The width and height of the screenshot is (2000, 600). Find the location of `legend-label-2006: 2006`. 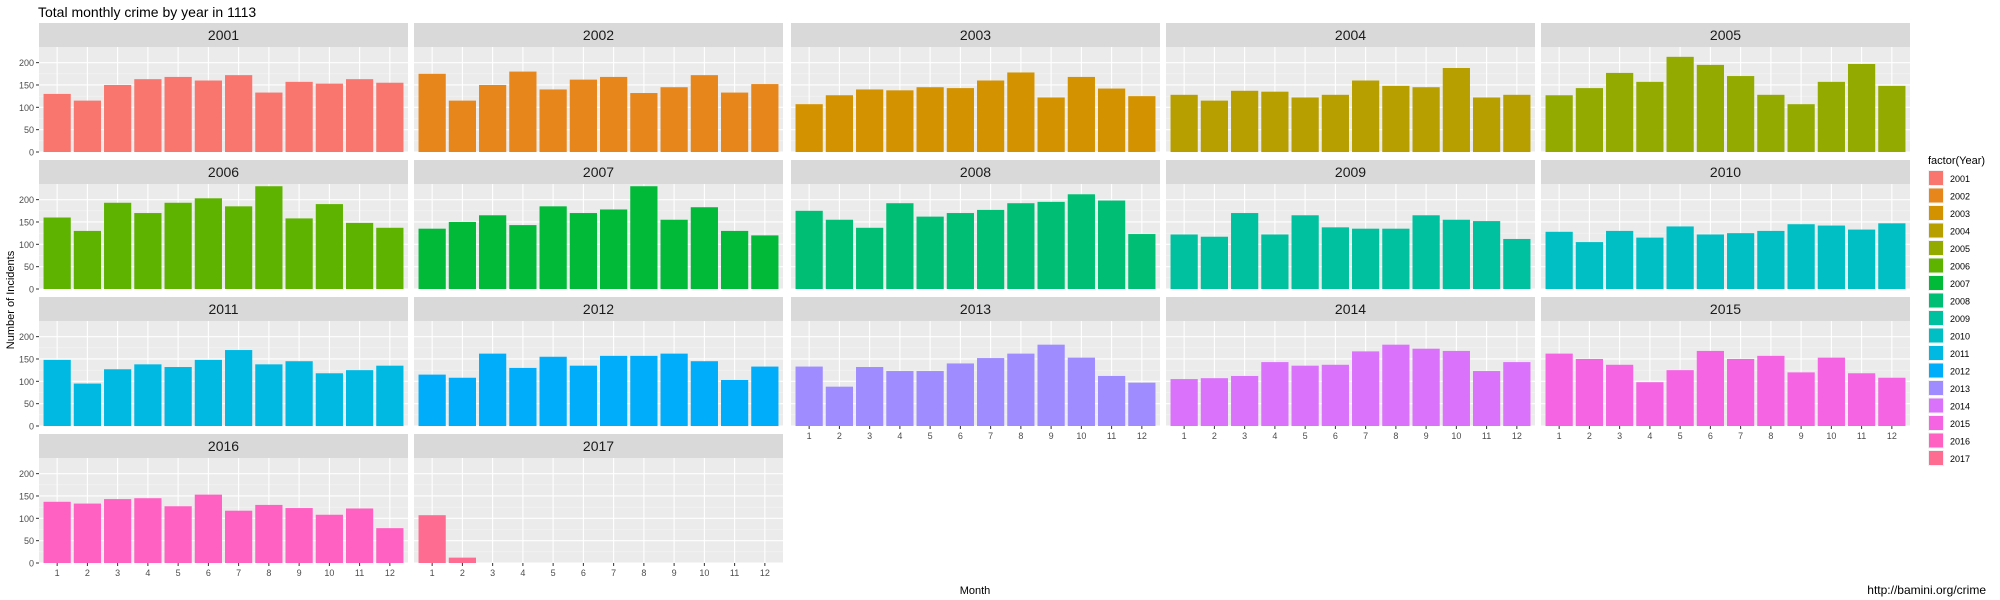

legend-label-2006: 2006 is located at coordinates (1960, 267).